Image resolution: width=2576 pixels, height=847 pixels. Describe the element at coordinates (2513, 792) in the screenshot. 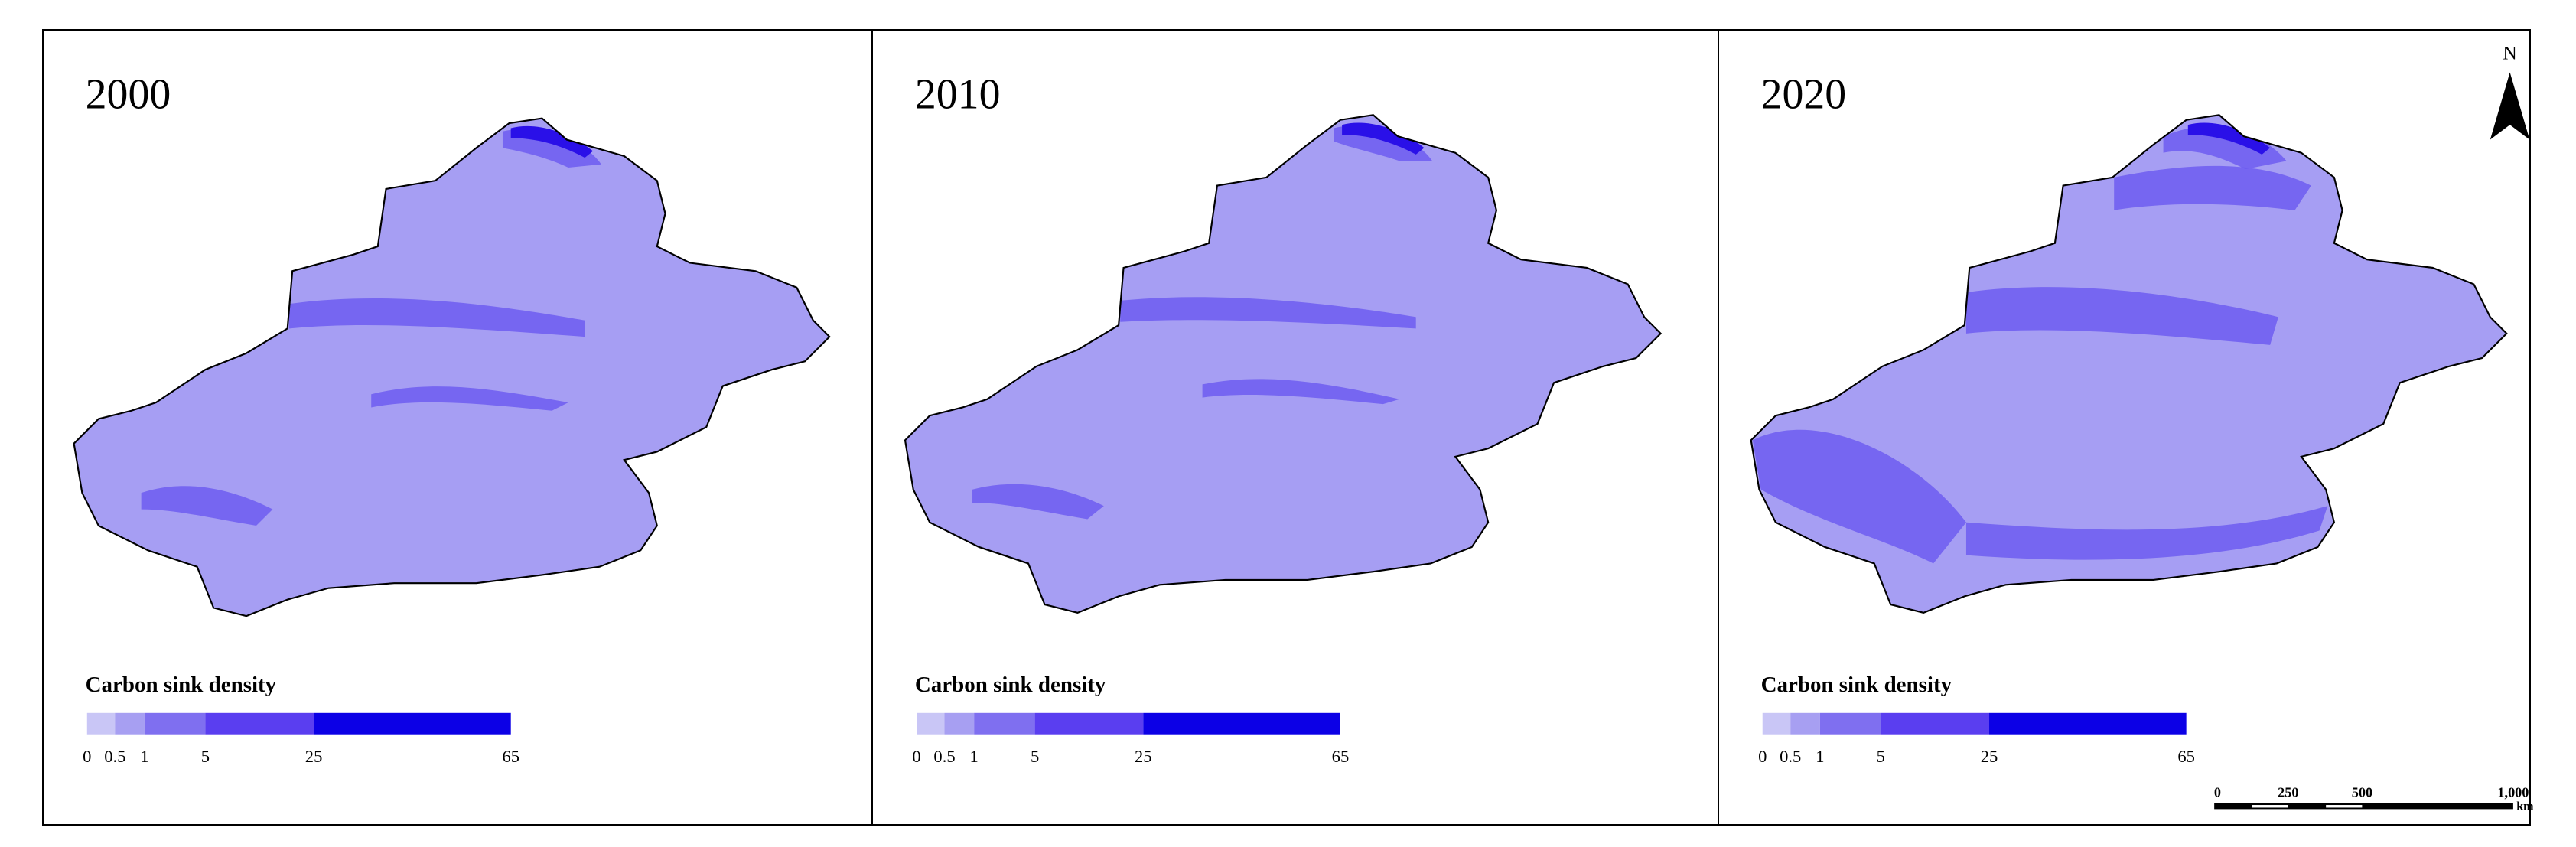

I see `scale-label: 1,000` at that location.